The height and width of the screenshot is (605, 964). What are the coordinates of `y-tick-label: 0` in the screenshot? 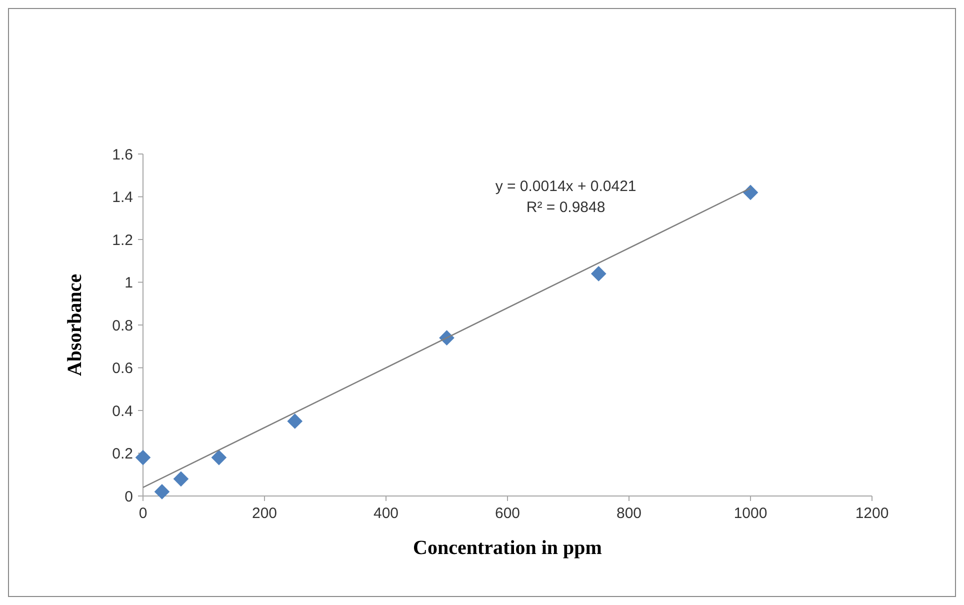 It's located at (128, 497).